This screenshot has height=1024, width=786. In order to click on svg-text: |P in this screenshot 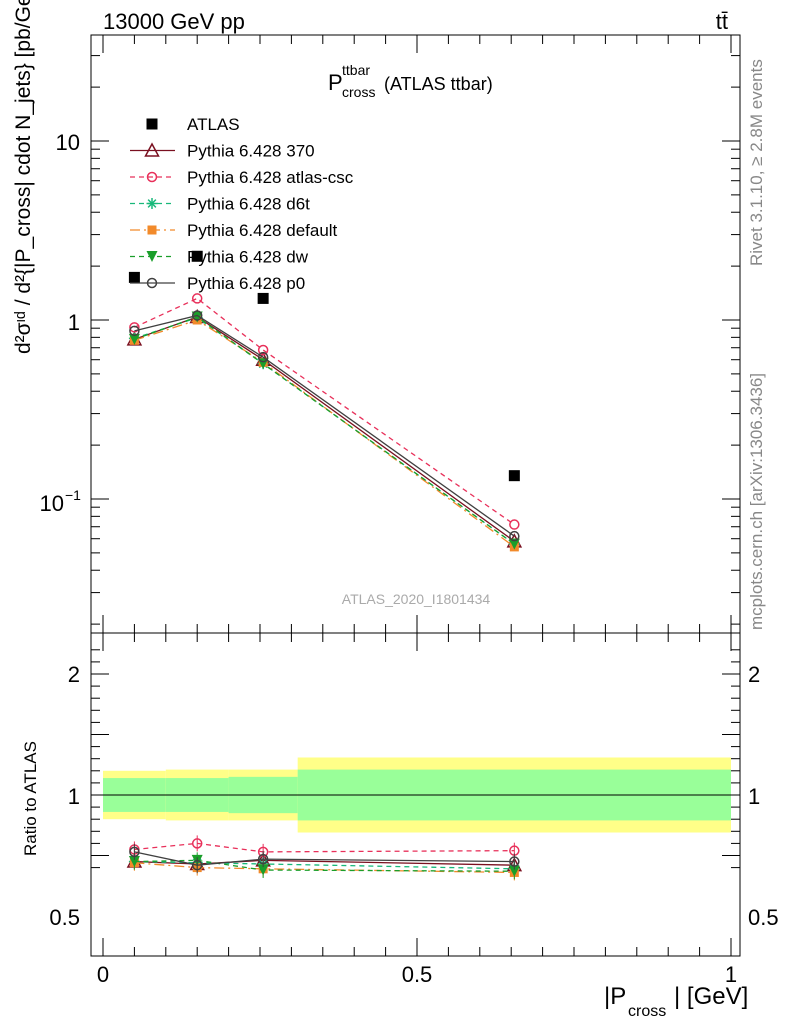, I will do `click(615, 996)`.